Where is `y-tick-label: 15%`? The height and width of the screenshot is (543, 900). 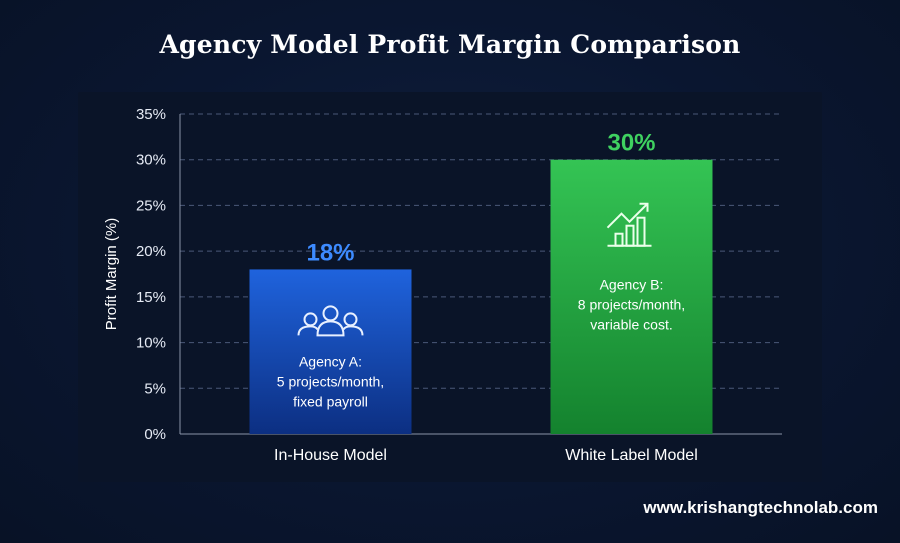
y-tick-label: 15% is located at coordinates (151, 297).